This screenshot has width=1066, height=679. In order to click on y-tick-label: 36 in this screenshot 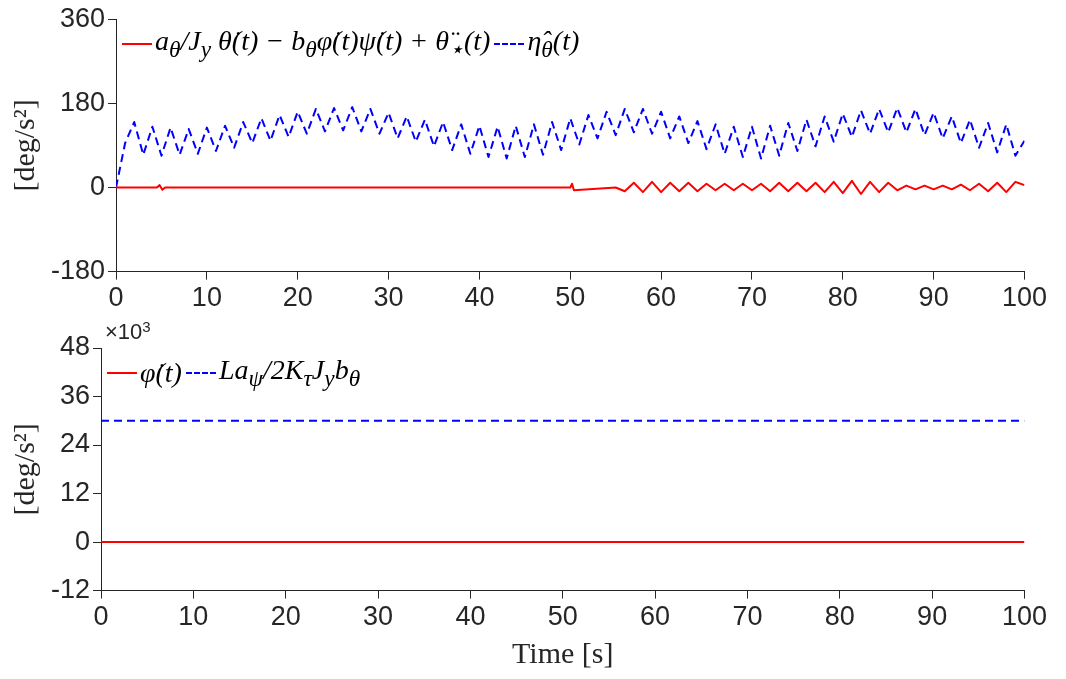, I will do `click(75, 394)`.